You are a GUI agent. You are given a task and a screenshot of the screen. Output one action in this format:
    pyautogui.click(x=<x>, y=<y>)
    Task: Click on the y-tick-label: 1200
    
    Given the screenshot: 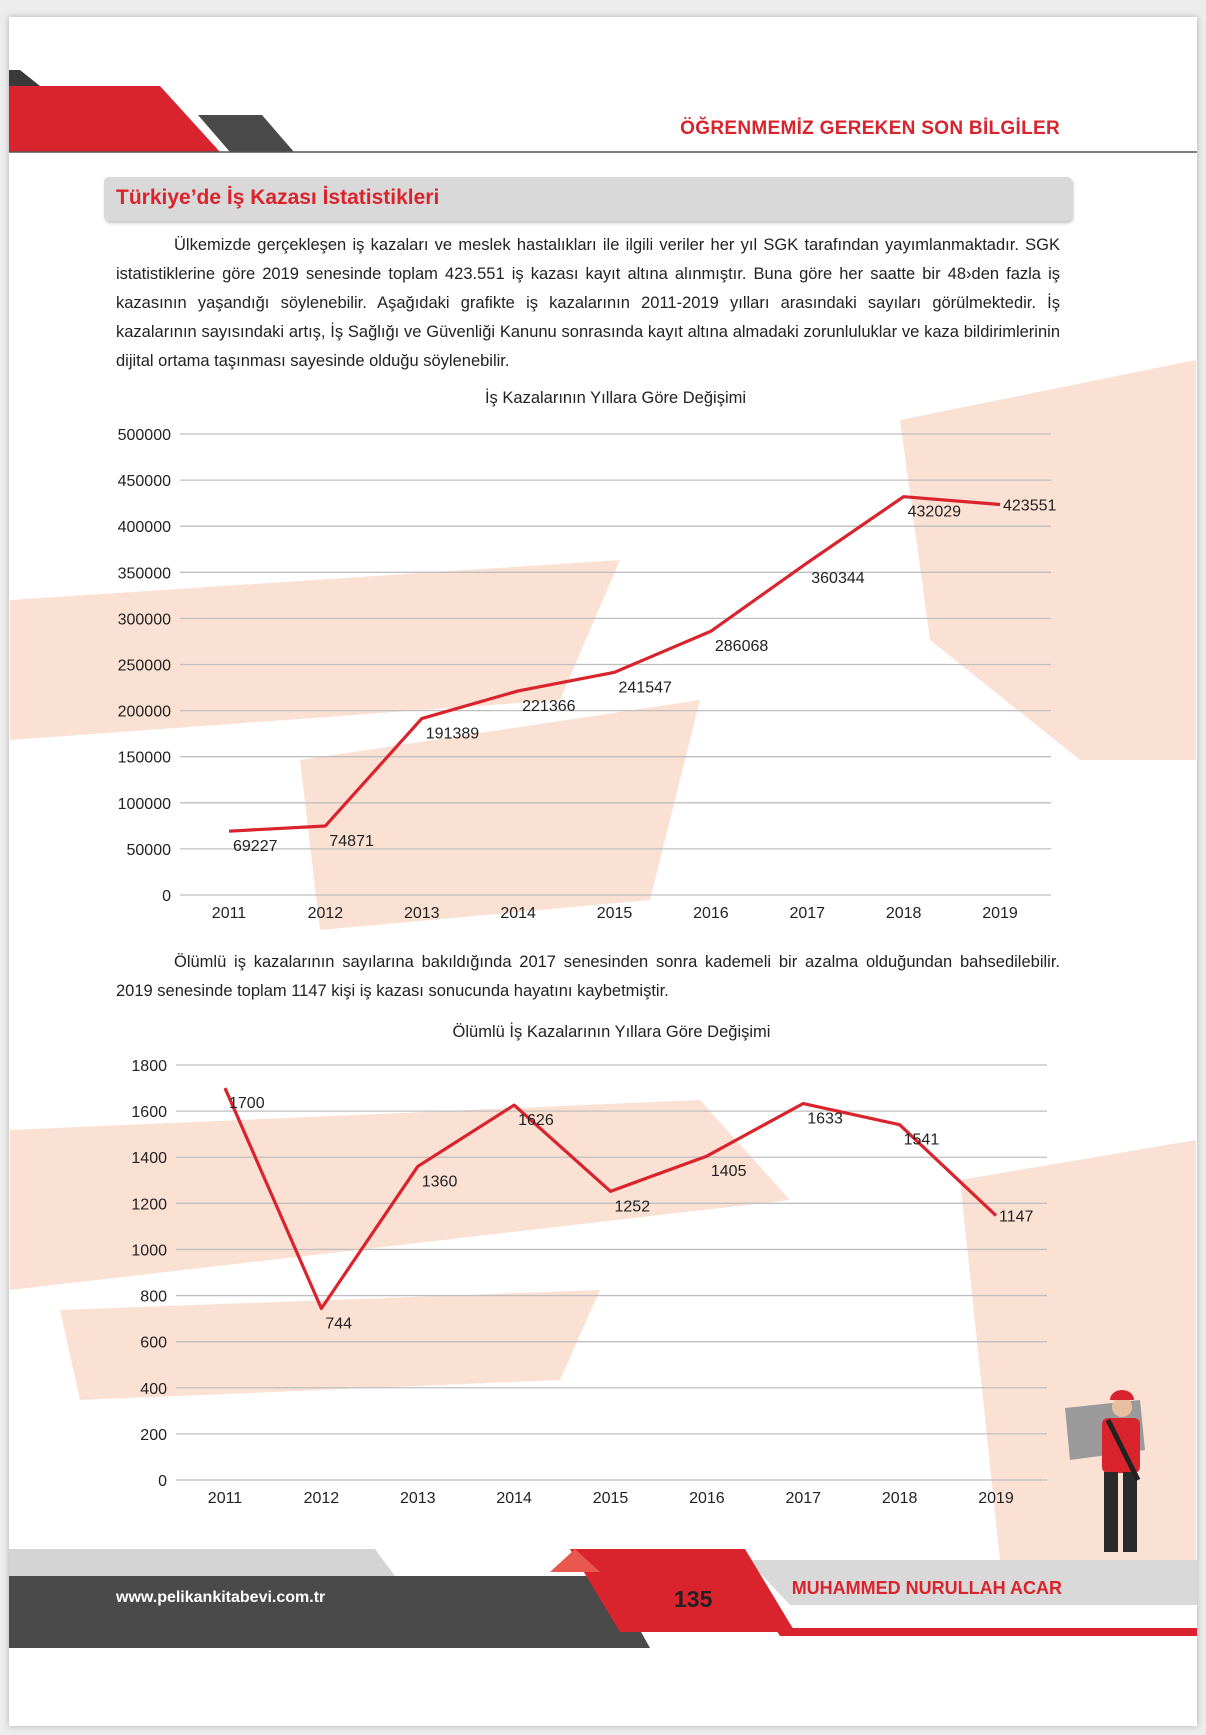 What is the action you would take?
    pyautogui.click(x=149, y=1204)
    